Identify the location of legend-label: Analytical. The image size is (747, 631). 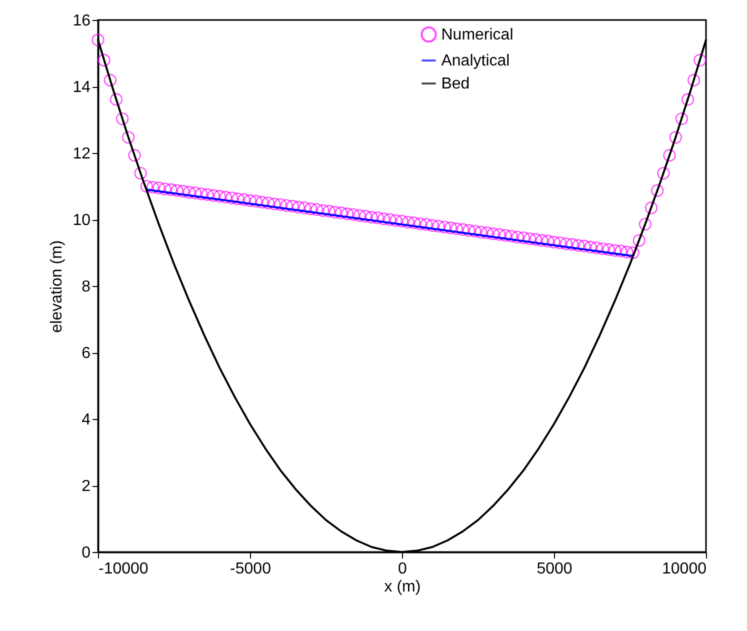
(475, 61).